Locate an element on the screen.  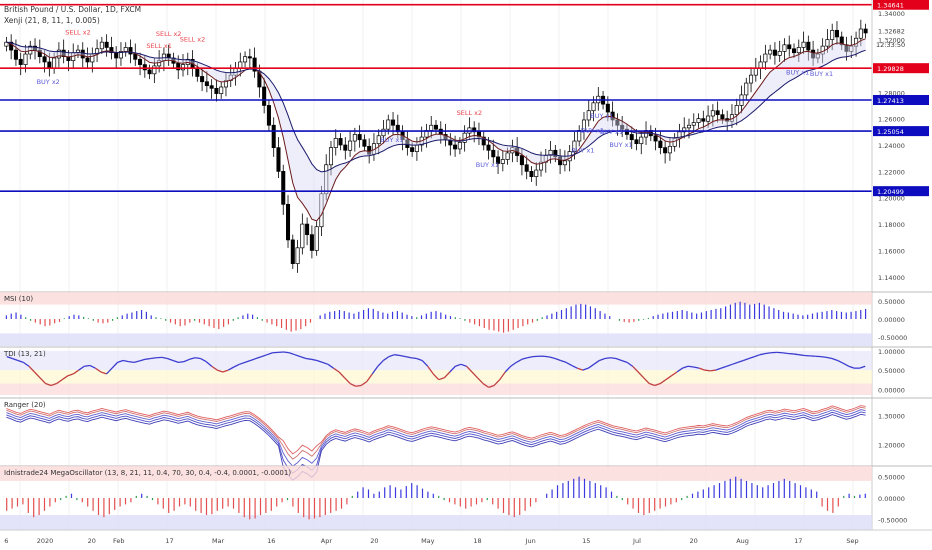
signal-label: SELL x2 is located at coordinates (470, 113).